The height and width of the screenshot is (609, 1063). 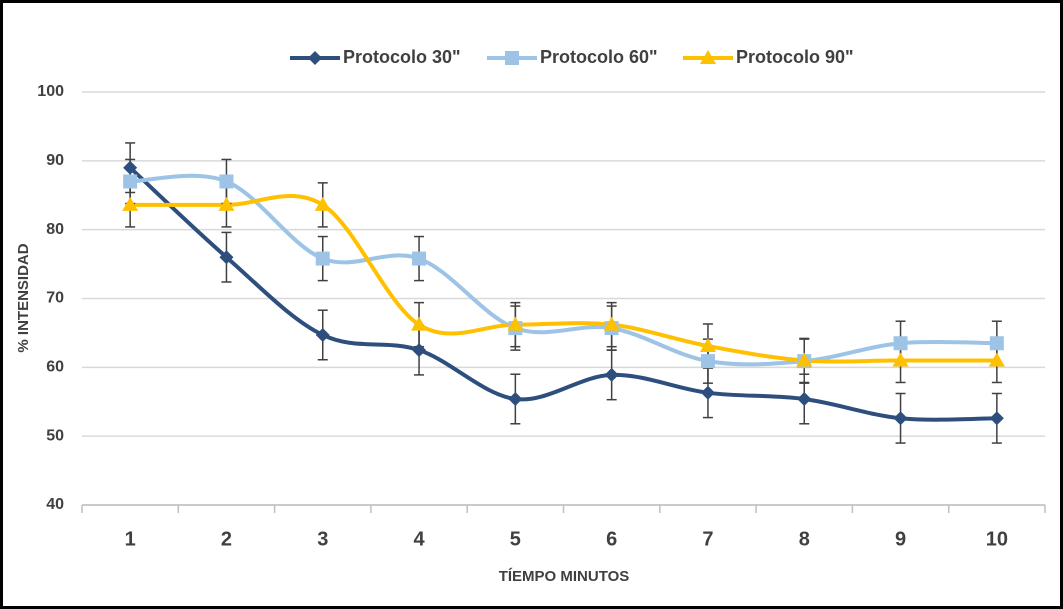 What do you see at coordinates (900, 539) in the screenshot?
I see `x-tick-label: 9` at bounding box center [900, 539].